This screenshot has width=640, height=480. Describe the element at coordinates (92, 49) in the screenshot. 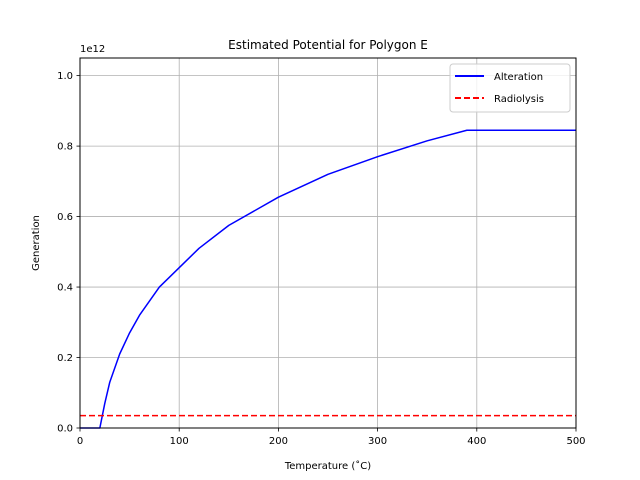

I see `y-offset-label: 1e12` at that location.